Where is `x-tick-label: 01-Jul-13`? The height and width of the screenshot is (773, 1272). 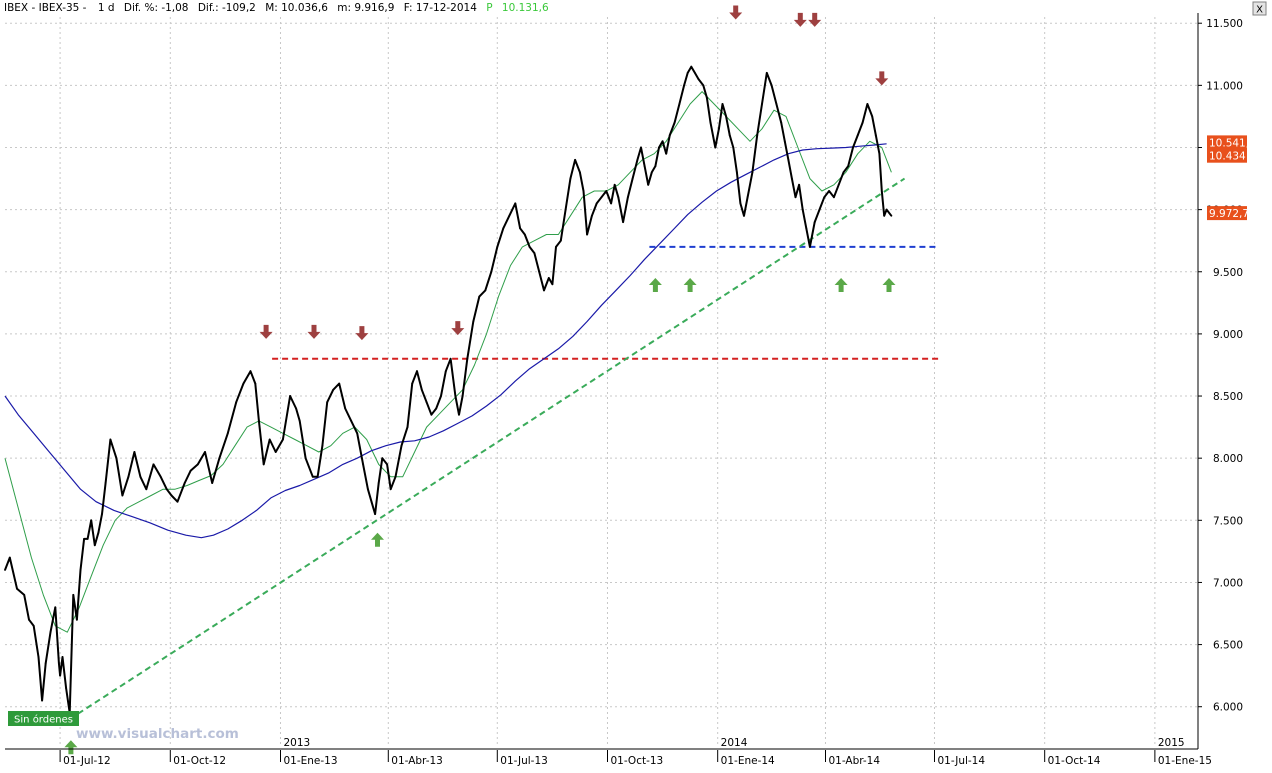
x-tick-label: 01-Jul-13 is located at coordinates (524, 761).